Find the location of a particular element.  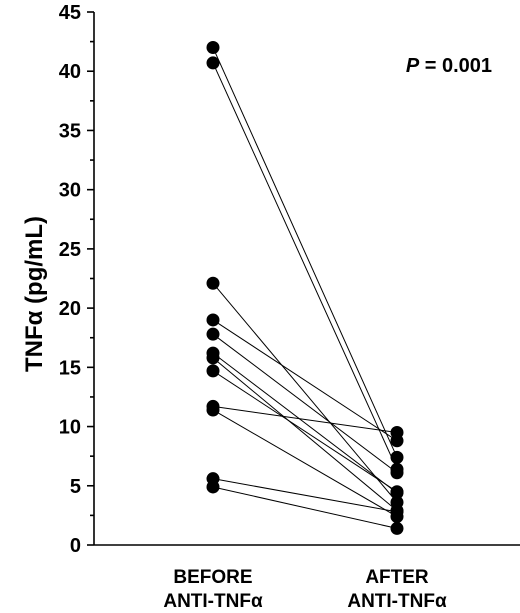

x-category-label: BEFORE is located at coordinates (212, 577).